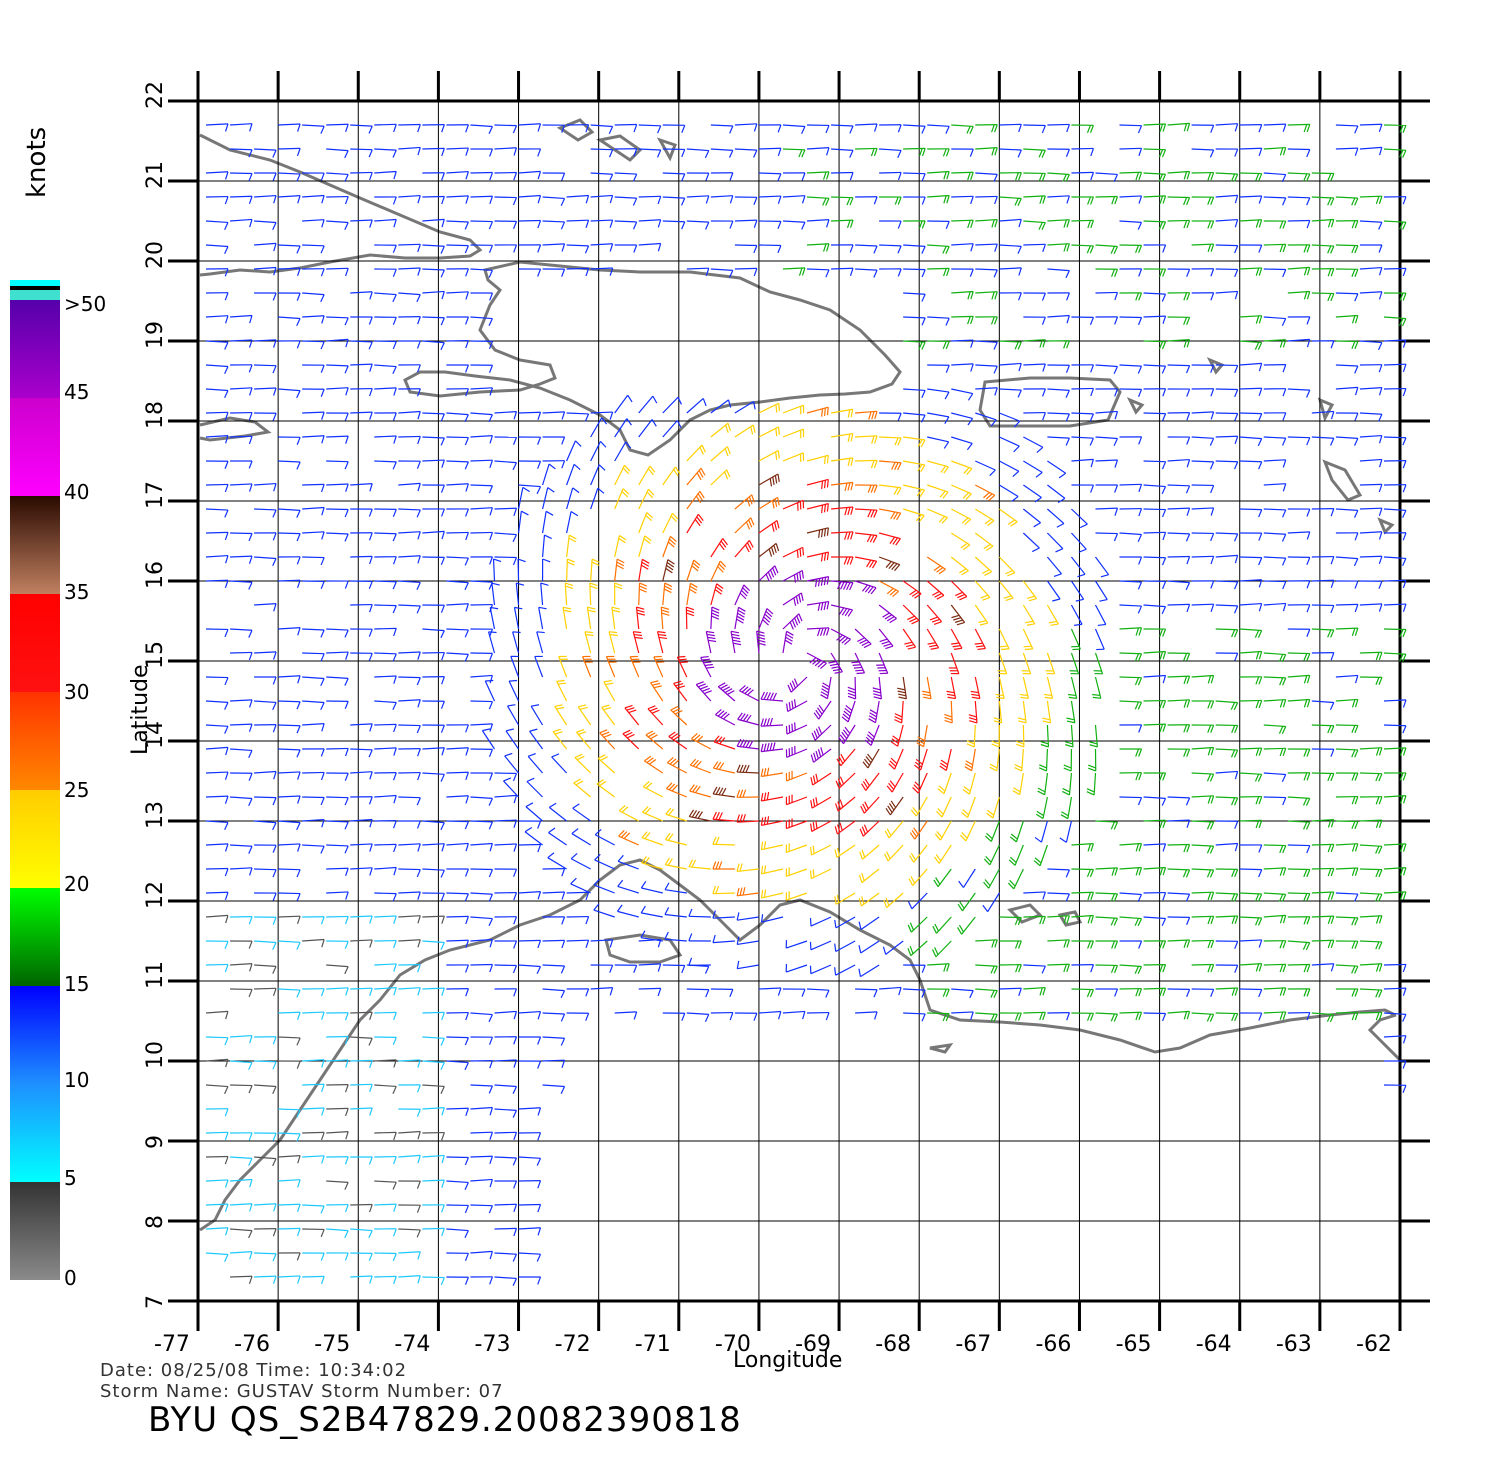 The width and height of the screenshot is (1500, 1480). I want to click on colorbar-label: 30, so click(77, 692).